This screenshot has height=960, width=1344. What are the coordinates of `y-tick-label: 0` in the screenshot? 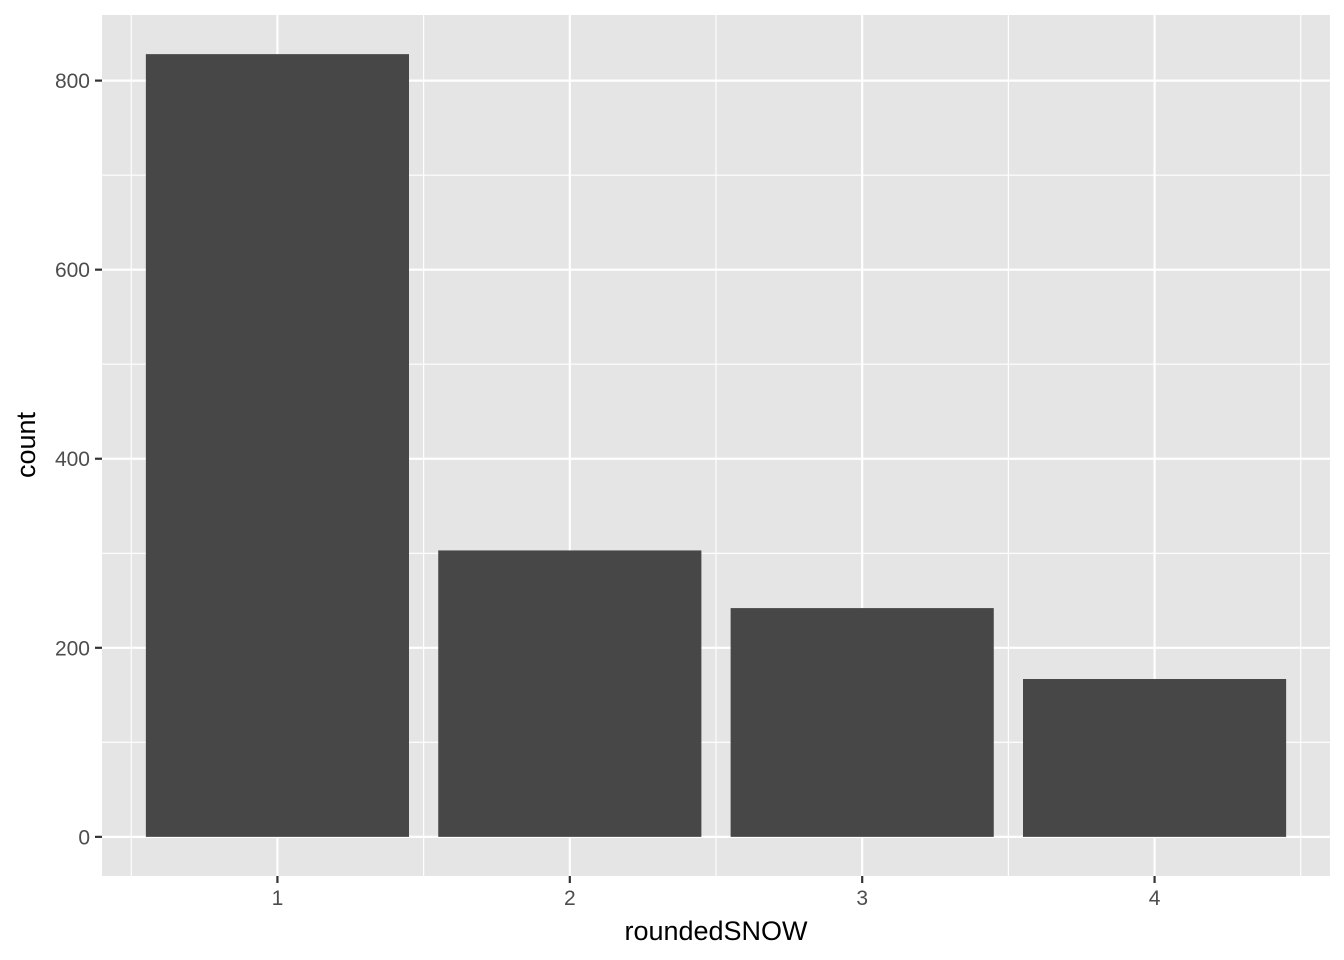 It's located at (84, 837).